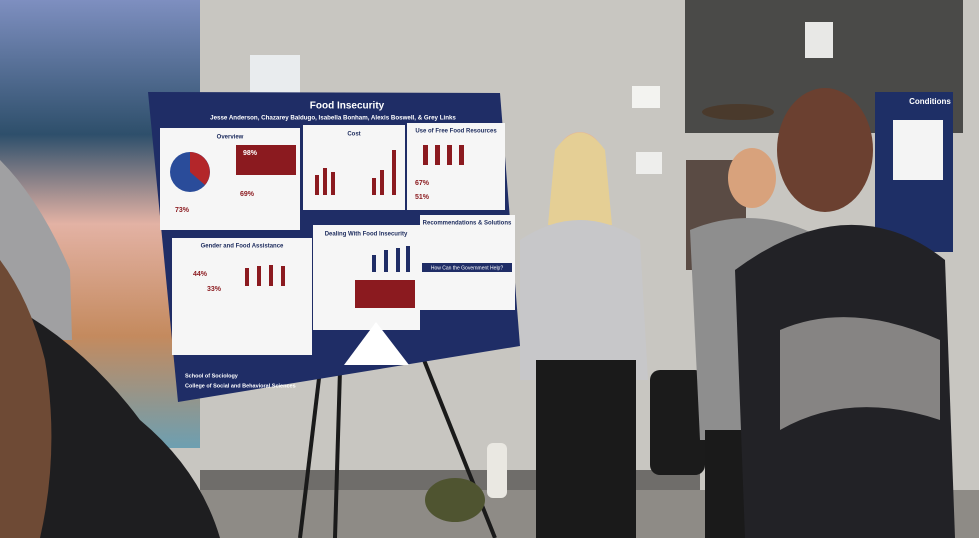 The height and width of the screenshot is (538, 979). I want to click on stat-box, so click(266, 160).